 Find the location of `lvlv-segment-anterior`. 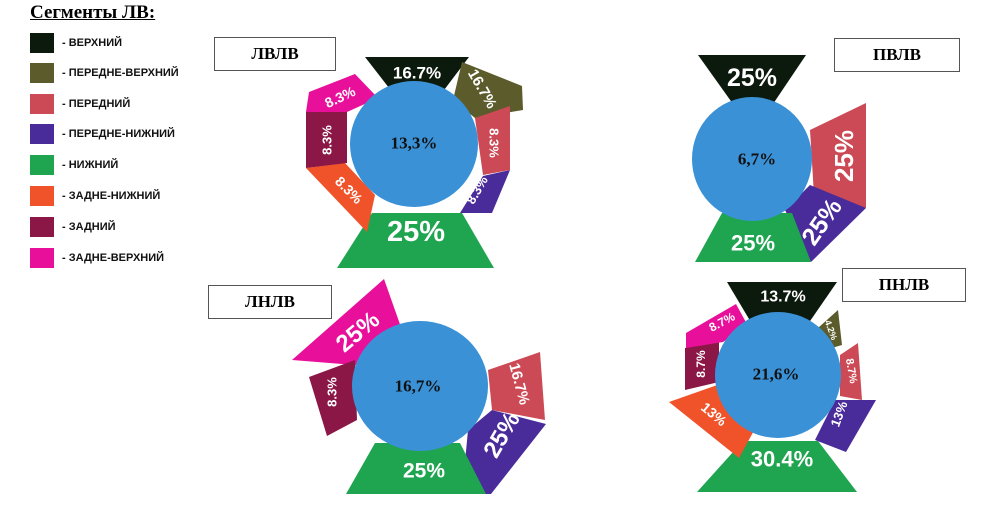

lvlv-segment-anterior is located at coordinates (492, 140).